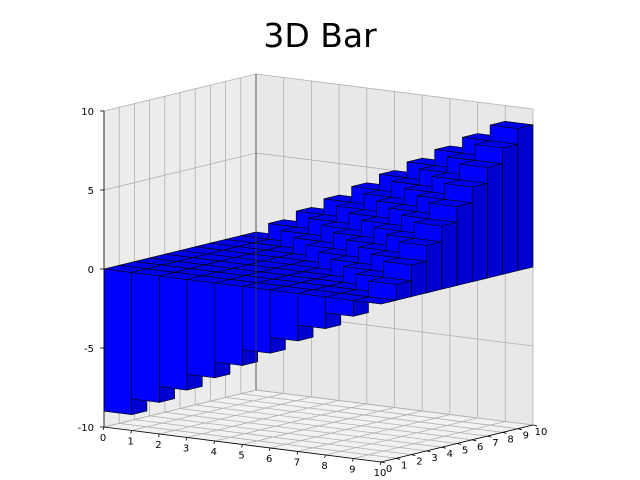 Image resolution: width=640 pixels, height=480 pixels. What do you see at coordinates (380, 473) in the screenshot?
I see `x-tick-label: 10` at bounding box center [380, 473].